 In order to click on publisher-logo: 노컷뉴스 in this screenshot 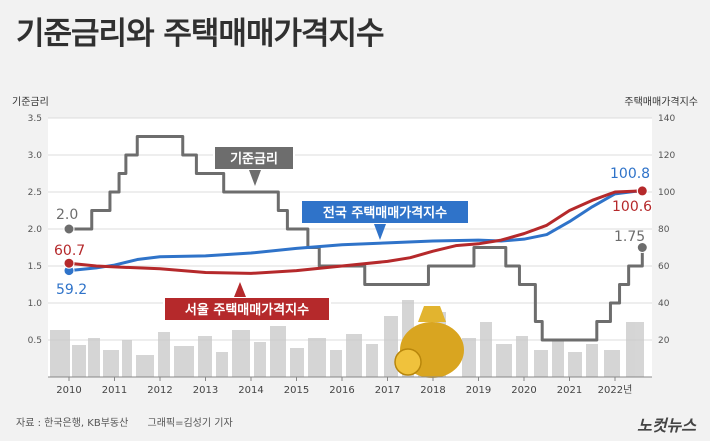, I will do `click(666, 425)`.